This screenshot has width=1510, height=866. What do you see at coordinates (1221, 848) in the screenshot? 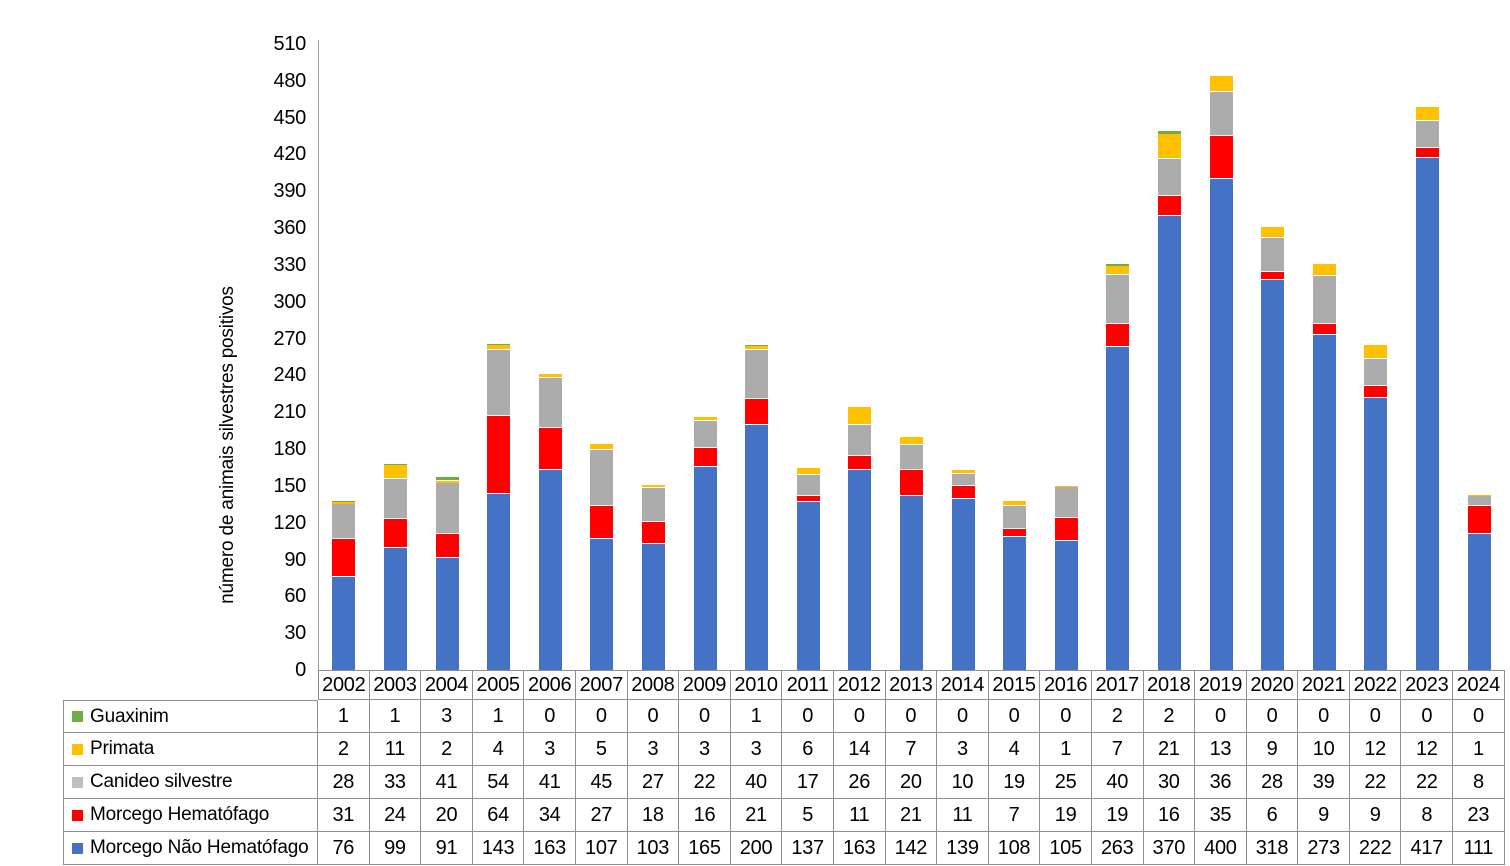
I see `series-value-cell: 400` at bounding box center [1221, 848].